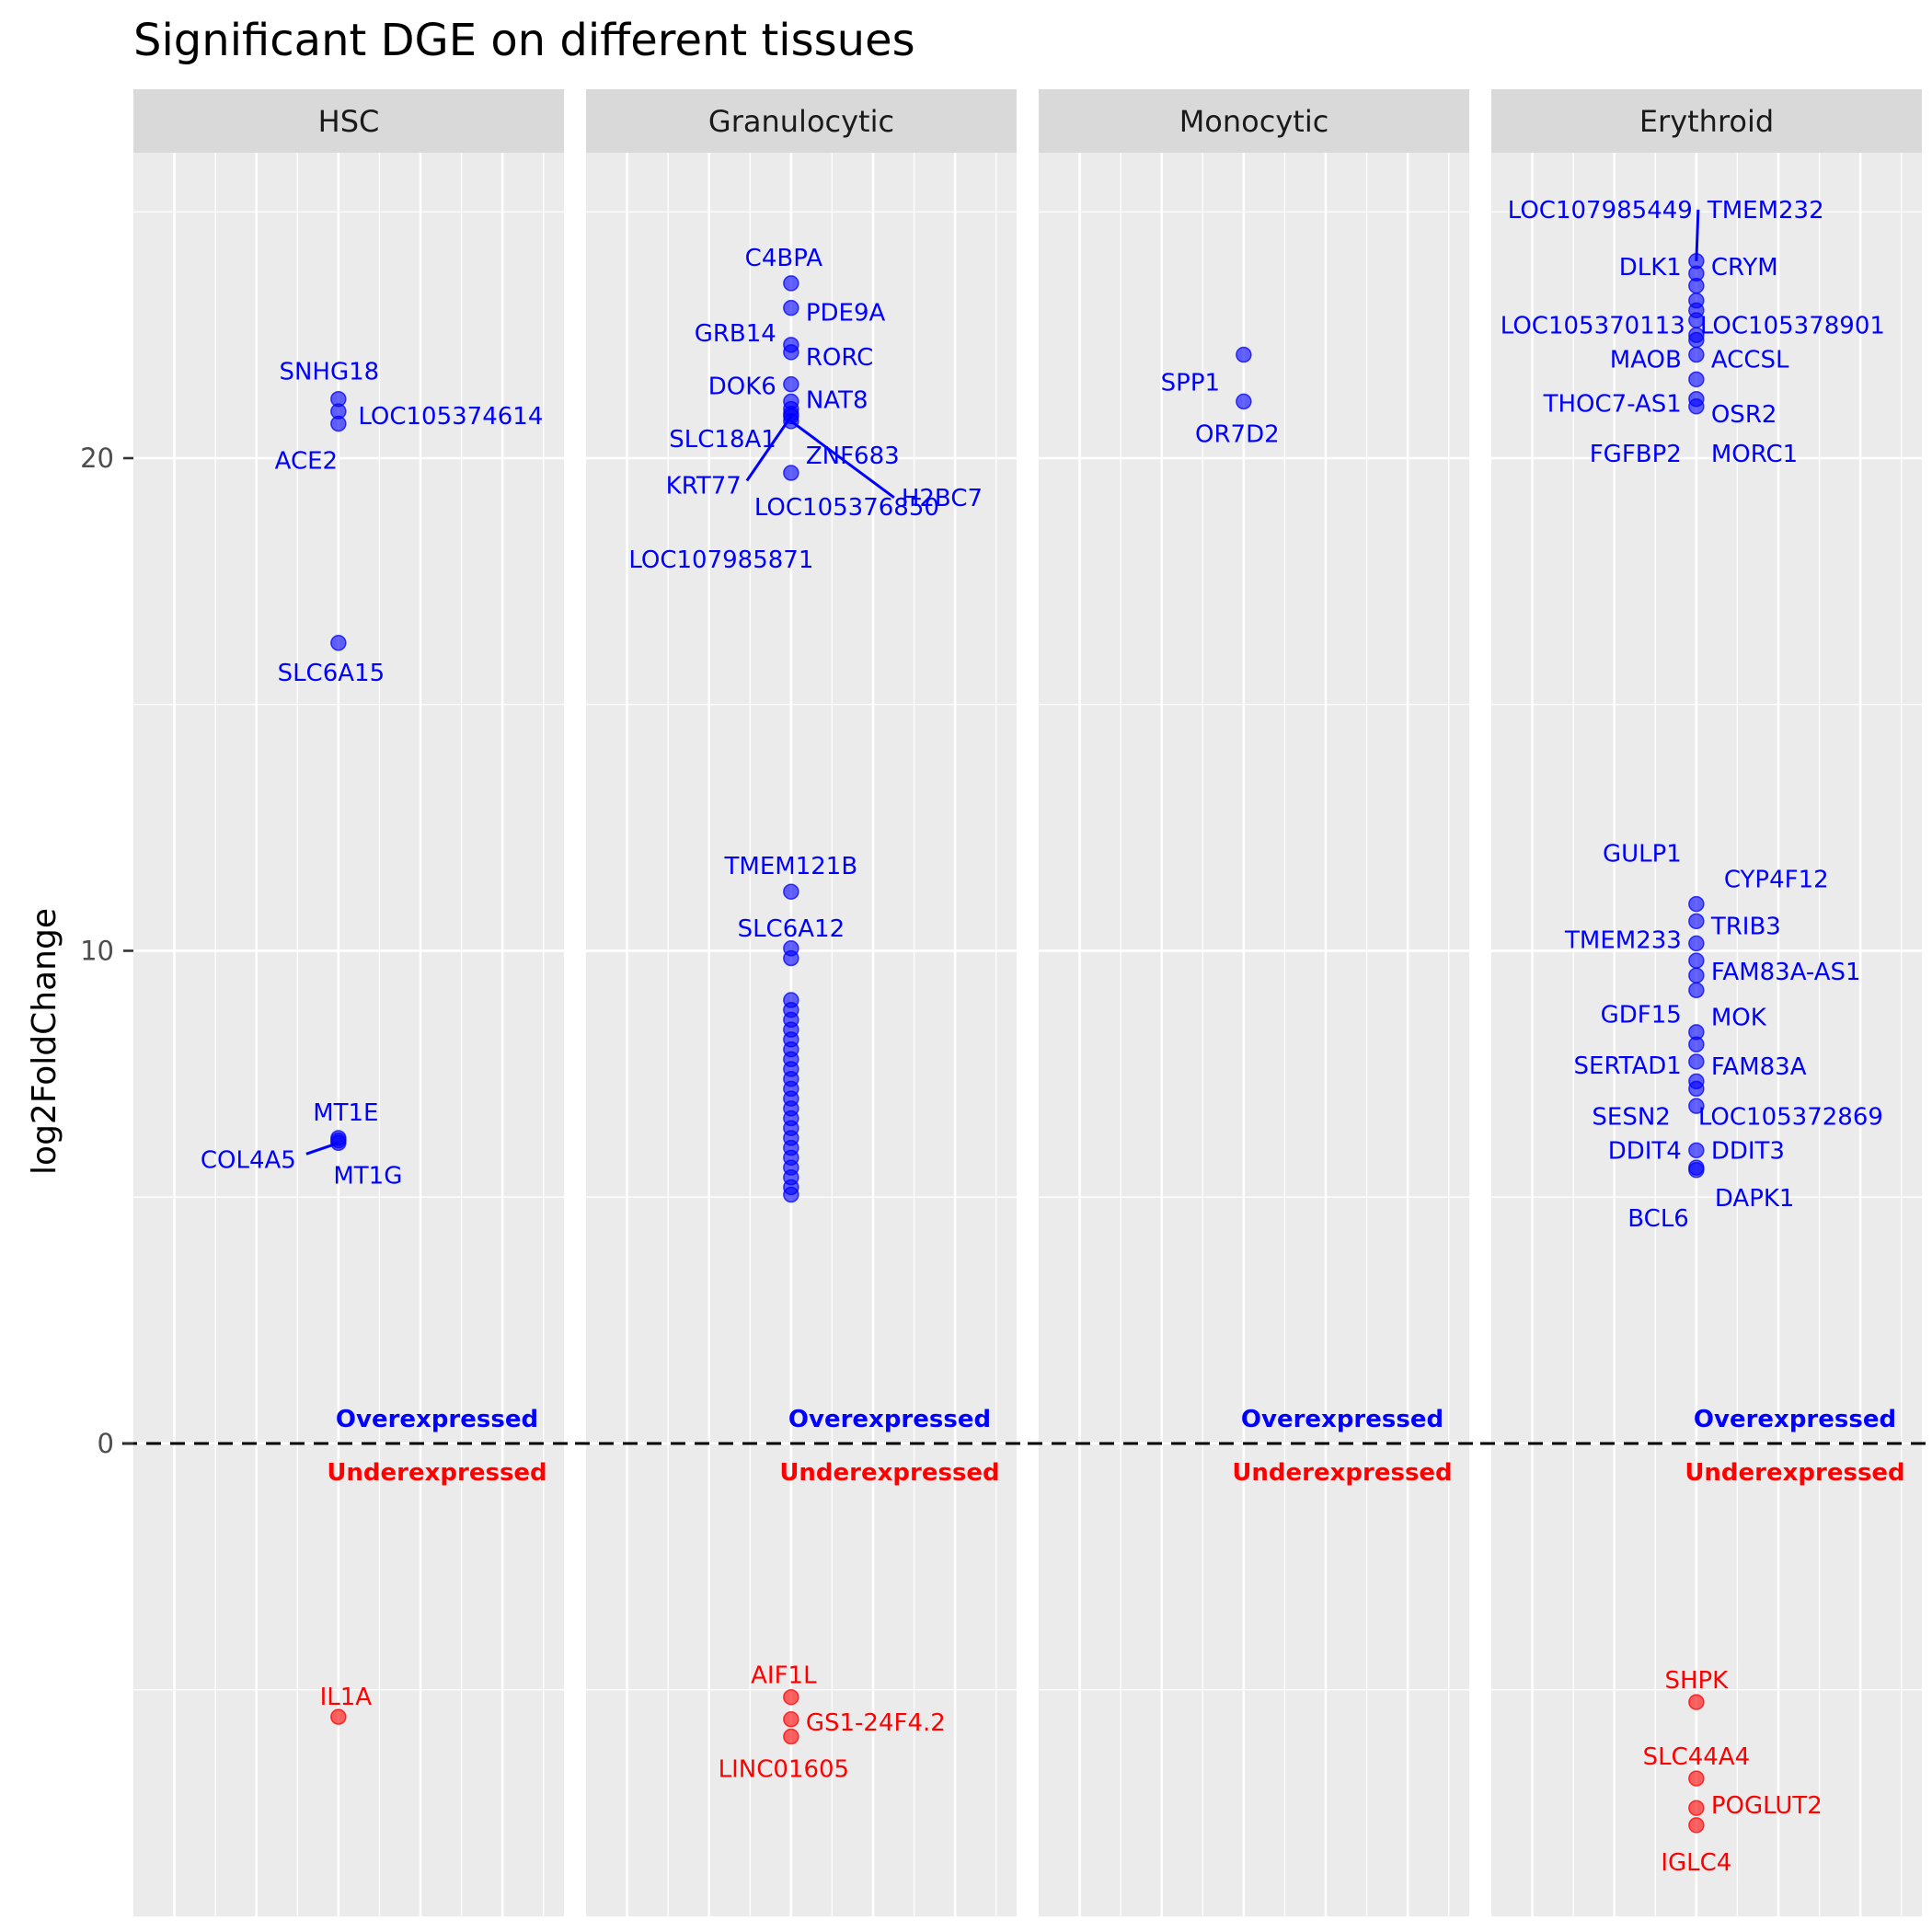 The image size is (1932, 1932). I want to click on gene-label: CRYM, so click(1744, 268).